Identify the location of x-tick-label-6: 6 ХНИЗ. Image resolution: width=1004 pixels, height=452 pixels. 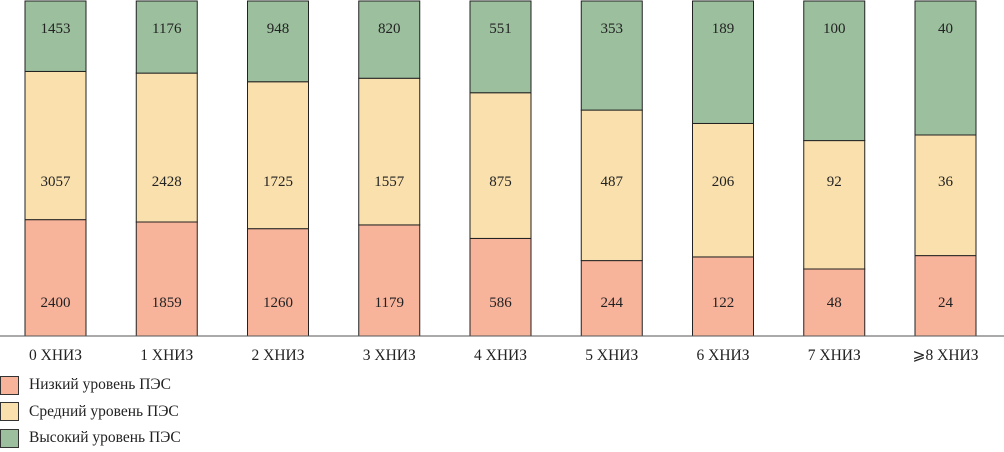
(723, 355).